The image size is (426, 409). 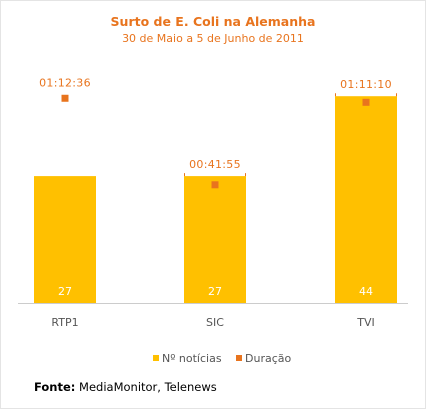 I want to click on legend: Nº notícias Duração, so click(x=222, y=358).